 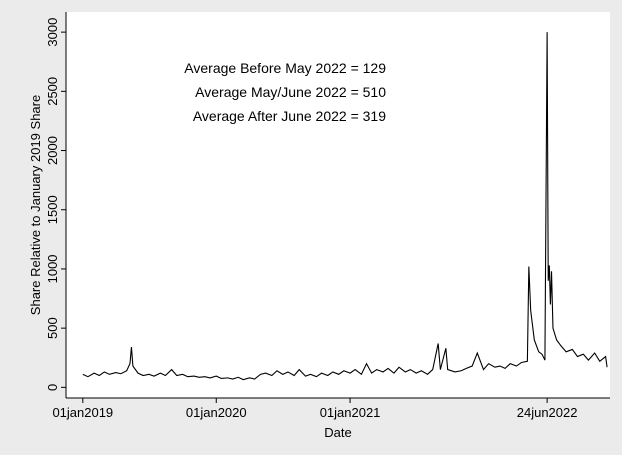 What do you see at coordinates (52, 91) in the screenshot?
I see `y-tick-label: 2500` at bounding box center [52, 91].